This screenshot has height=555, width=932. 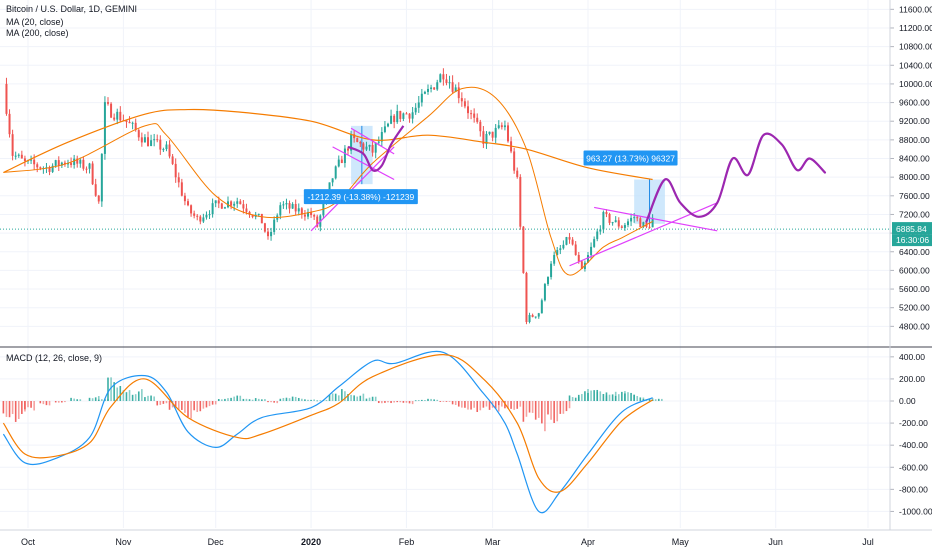 What do you see at coordinates (915, 65) in the screenshot?
I see `price-tick-label: 10400.00` at bounding box center [915, 65].